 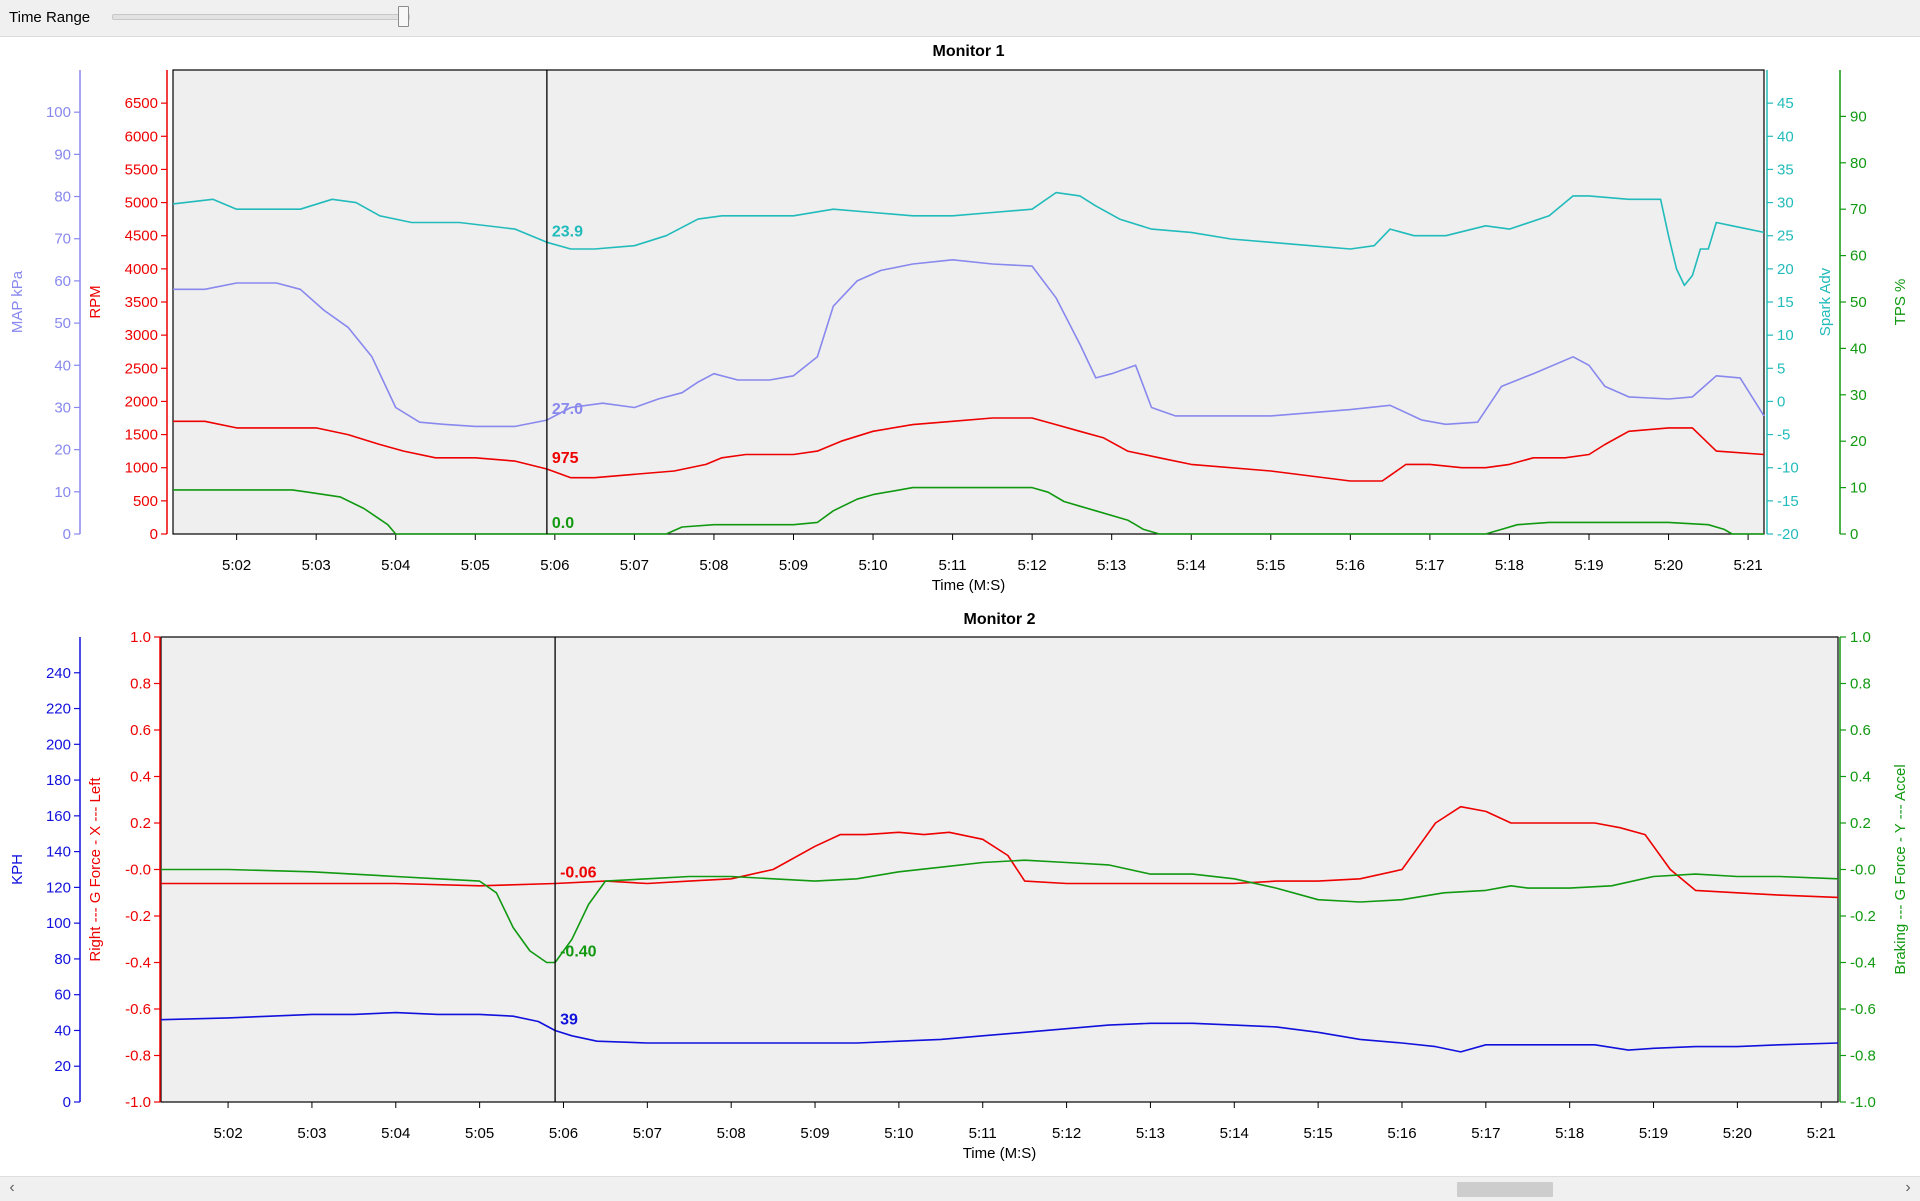 I want to click on x-tick-label: 5:09, so click(x=793, y=565).